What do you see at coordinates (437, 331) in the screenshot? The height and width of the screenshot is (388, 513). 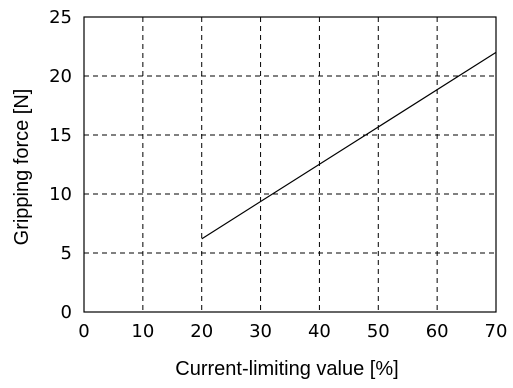 I see `x-tick-label: 60` at bounding box center [437, 331].